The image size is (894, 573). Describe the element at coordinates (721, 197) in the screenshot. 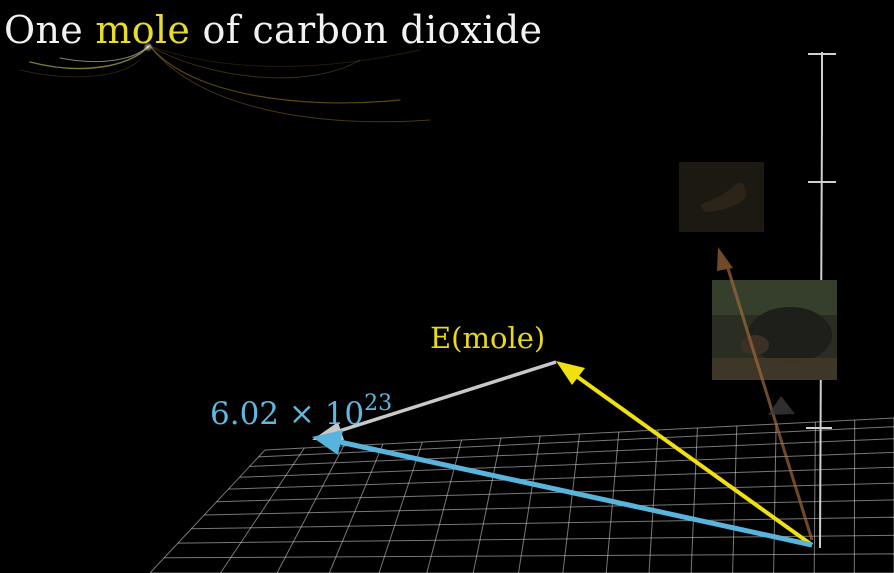

I see `image-thumbnail-top` at that location.